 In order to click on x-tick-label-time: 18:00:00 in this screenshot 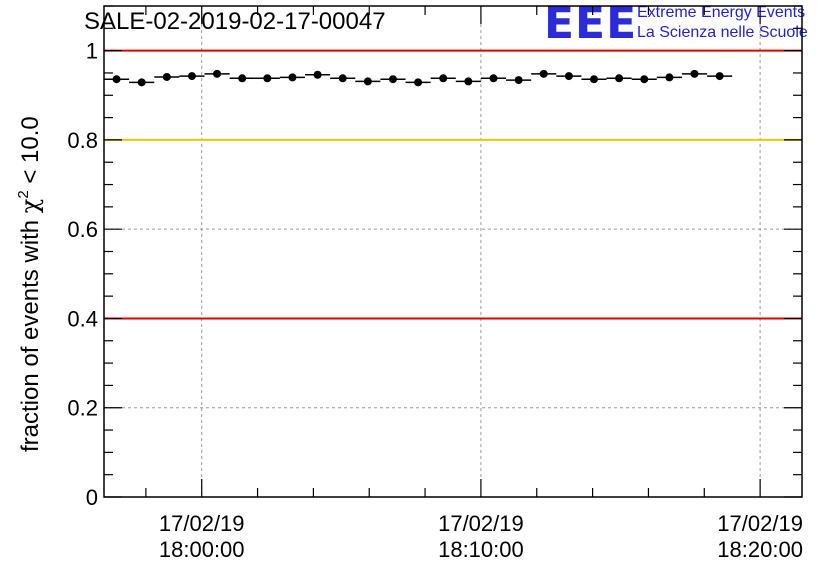, I will do `click(202, 549)`.